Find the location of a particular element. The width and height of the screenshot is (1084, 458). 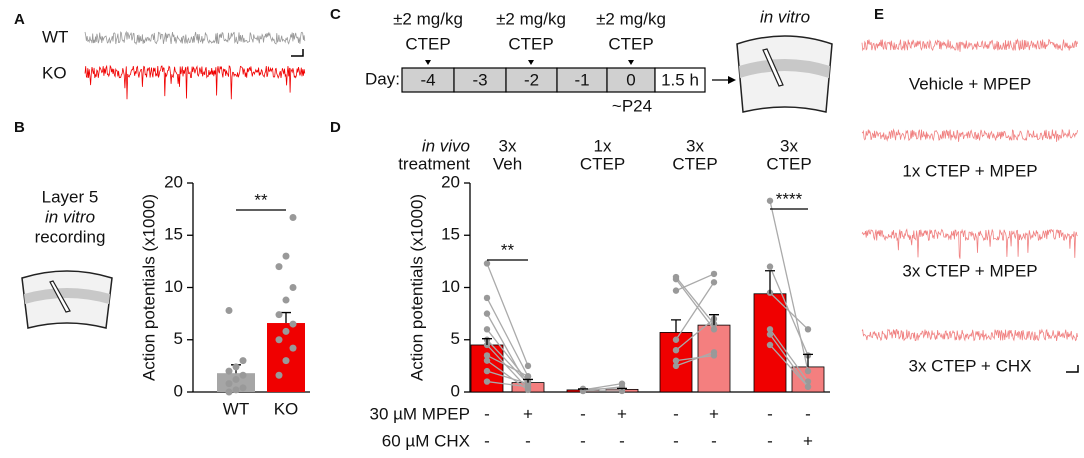

day: 0 is located at coordinates (630, 79).